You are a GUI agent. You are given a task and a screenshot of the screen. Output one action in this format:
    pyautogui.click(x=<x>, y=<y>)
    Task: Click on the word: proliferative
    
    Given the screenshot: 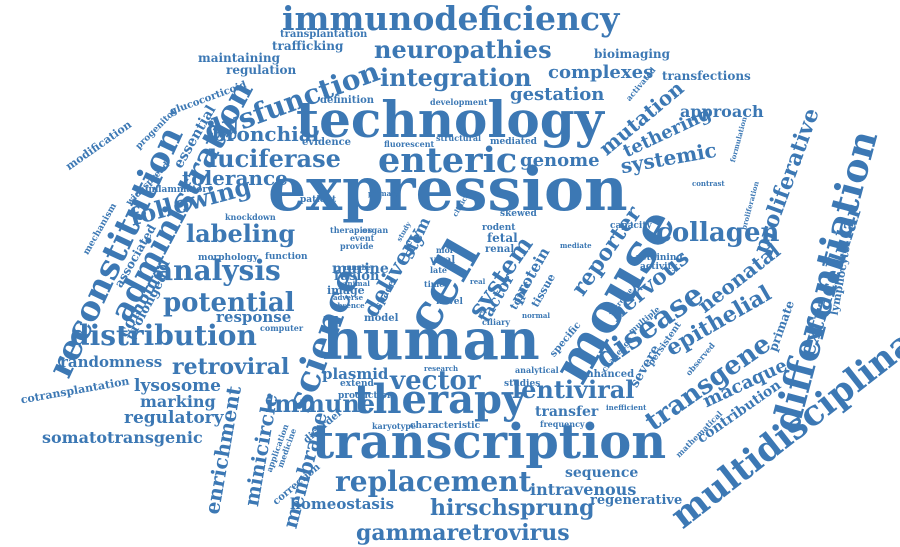 What is the action you would take?
    pyautogui.click(x=786, y=181)
    